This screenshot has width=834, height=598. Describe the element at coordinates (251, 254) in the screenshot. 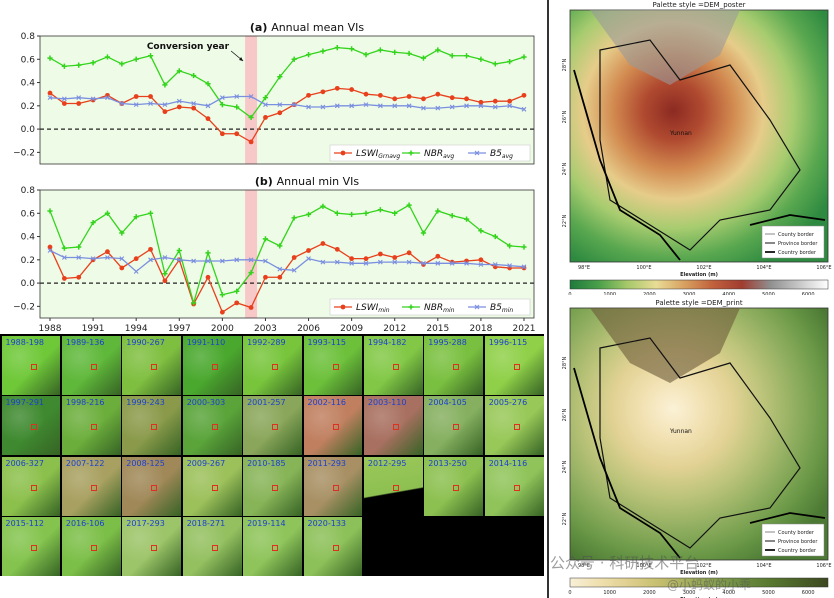

I see `conversion-year-band` at that location.